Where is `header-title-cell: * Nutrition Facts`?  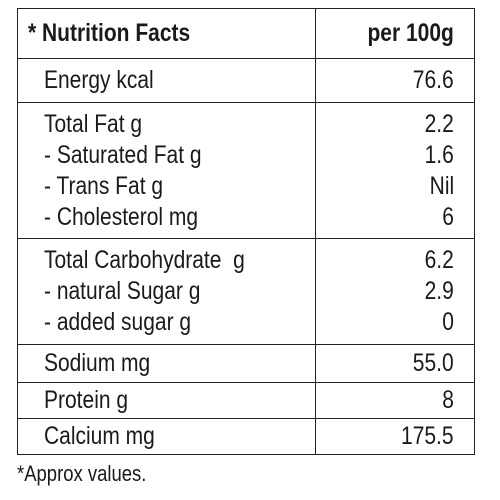 header-title-cell: * Nutrition Facts is located at coordinates (162, 33).